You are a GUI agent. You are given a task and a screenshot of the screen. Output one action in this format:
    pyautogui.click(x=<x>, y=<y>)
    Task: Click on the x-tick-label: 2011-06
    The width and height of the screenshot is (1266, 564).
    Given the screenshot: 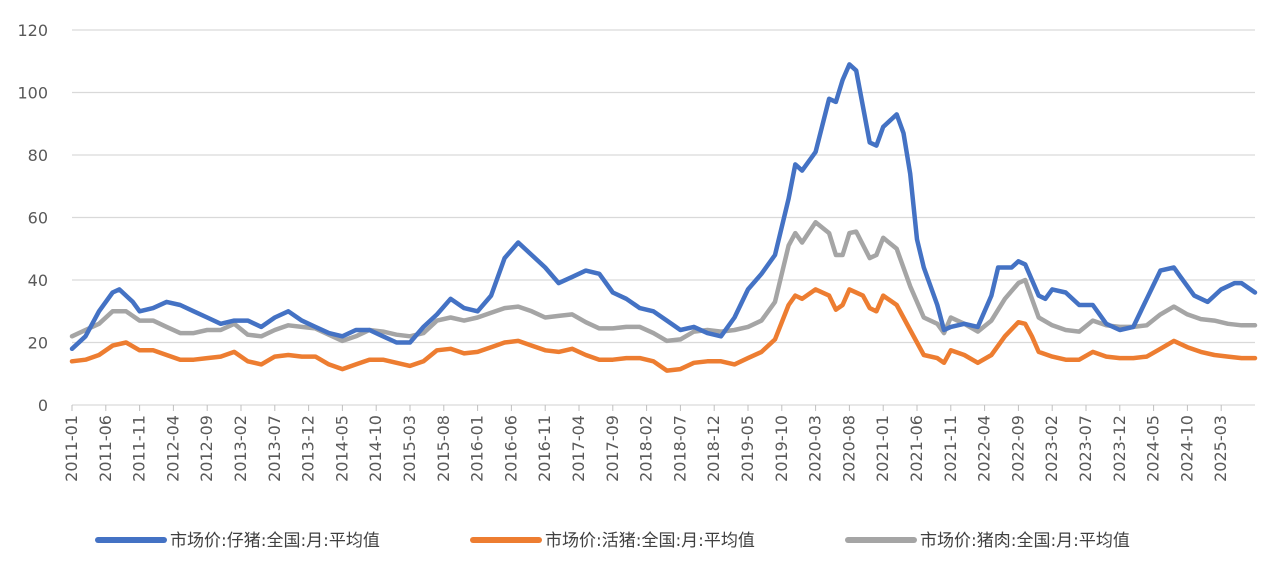 What is the action you would take?
    pyautogui.click(x=105, y=448)
    